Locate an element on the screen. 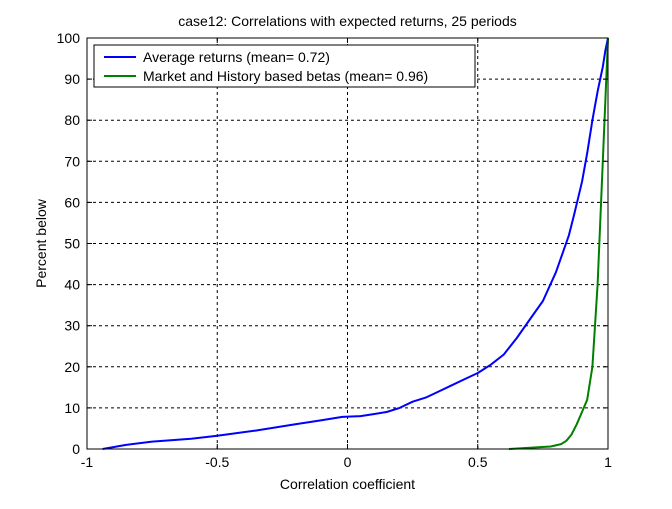 Image resolution: width=672 pixels, height=509 pixels. y-tick-label: 40 is located at coordinates (72, 285).